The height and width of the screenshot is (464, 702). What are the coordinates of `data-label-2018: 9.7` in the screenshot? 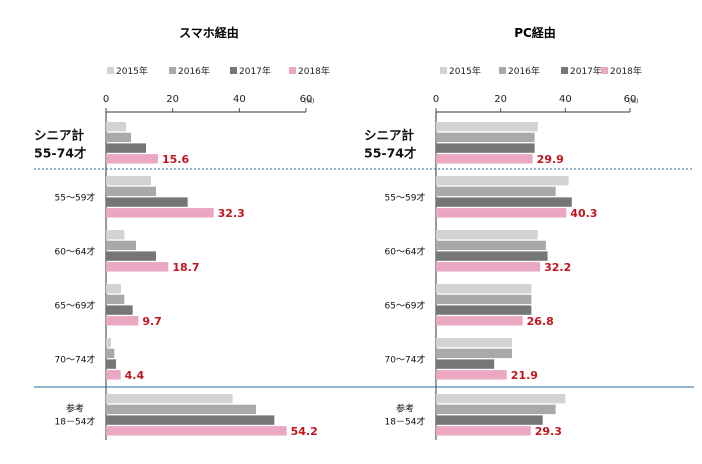 It's located at (152, 321).